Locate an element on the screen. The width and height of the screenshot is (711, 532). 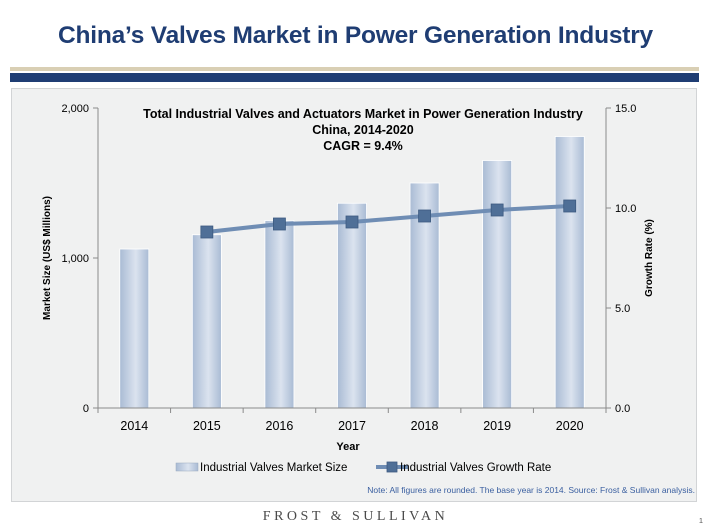
growth-line-layer is located at coordinates (388, 219).